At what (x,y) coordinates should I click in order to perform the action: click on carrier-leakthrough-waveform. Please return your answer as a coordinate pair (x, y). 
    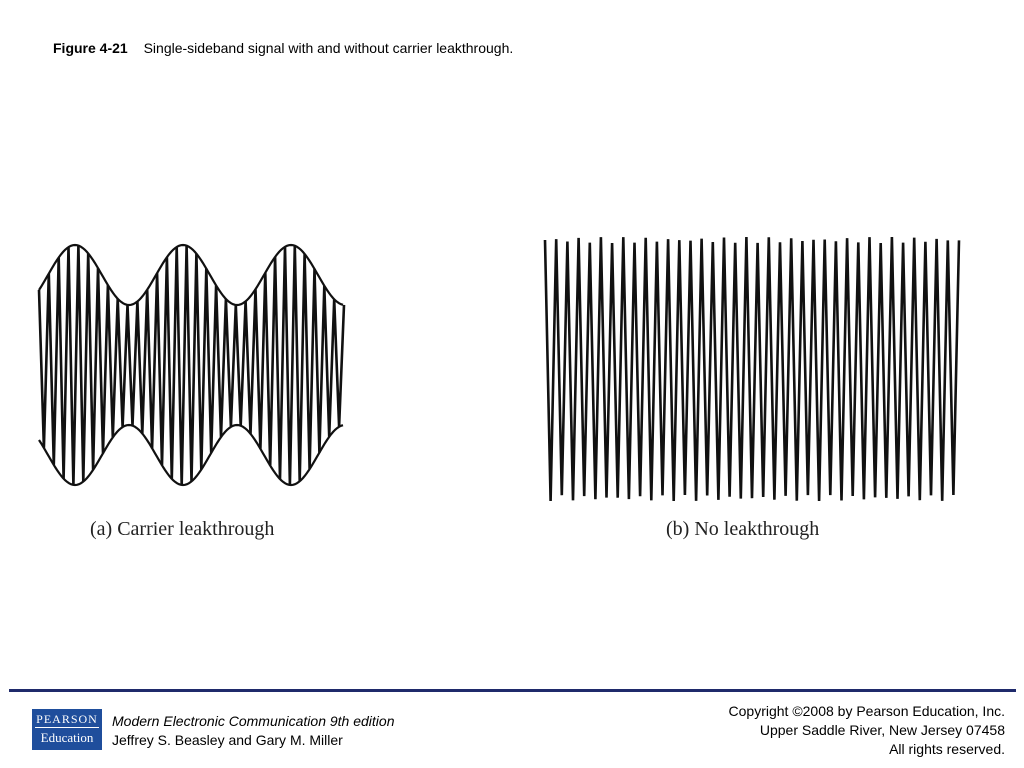
    Looking at the image, I should click on (191, 365).